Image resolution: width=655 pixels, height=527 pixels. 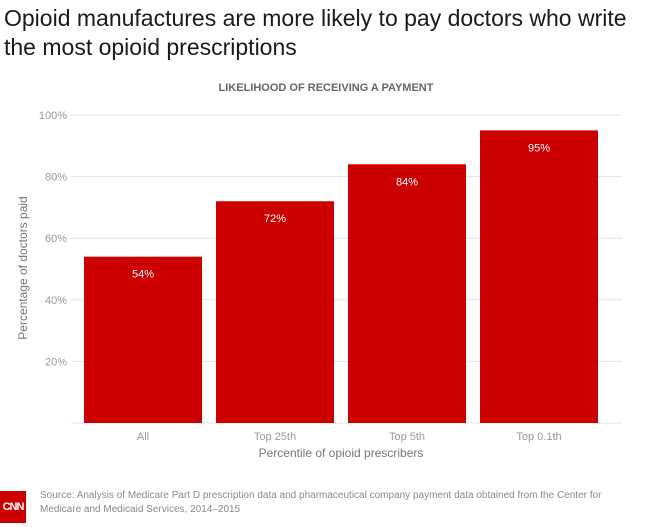 I want to click on data-label: 95%, so click(x=539, y=148).